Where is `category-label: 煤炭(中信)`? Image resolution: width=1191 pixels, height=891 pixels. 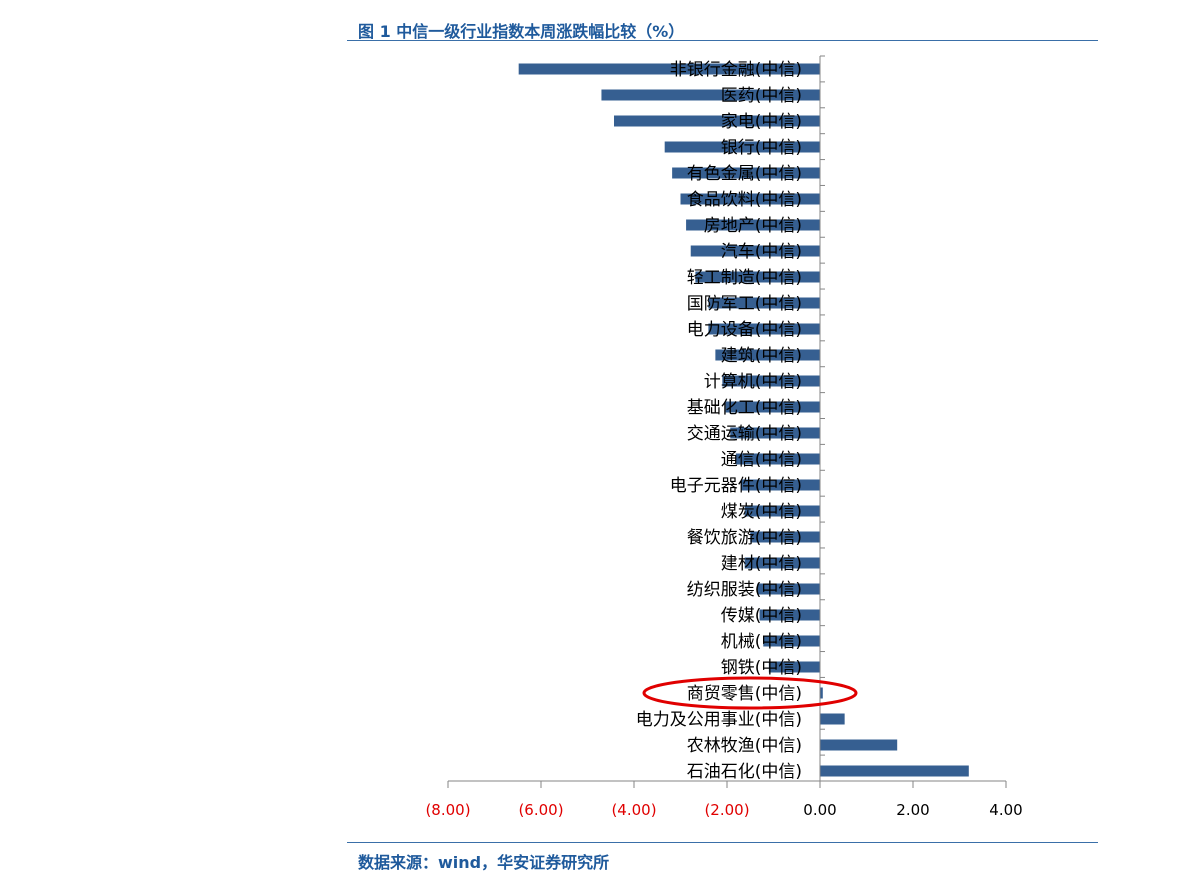
category-label: 煤炭(中信) is located at coordinates (761, 512).